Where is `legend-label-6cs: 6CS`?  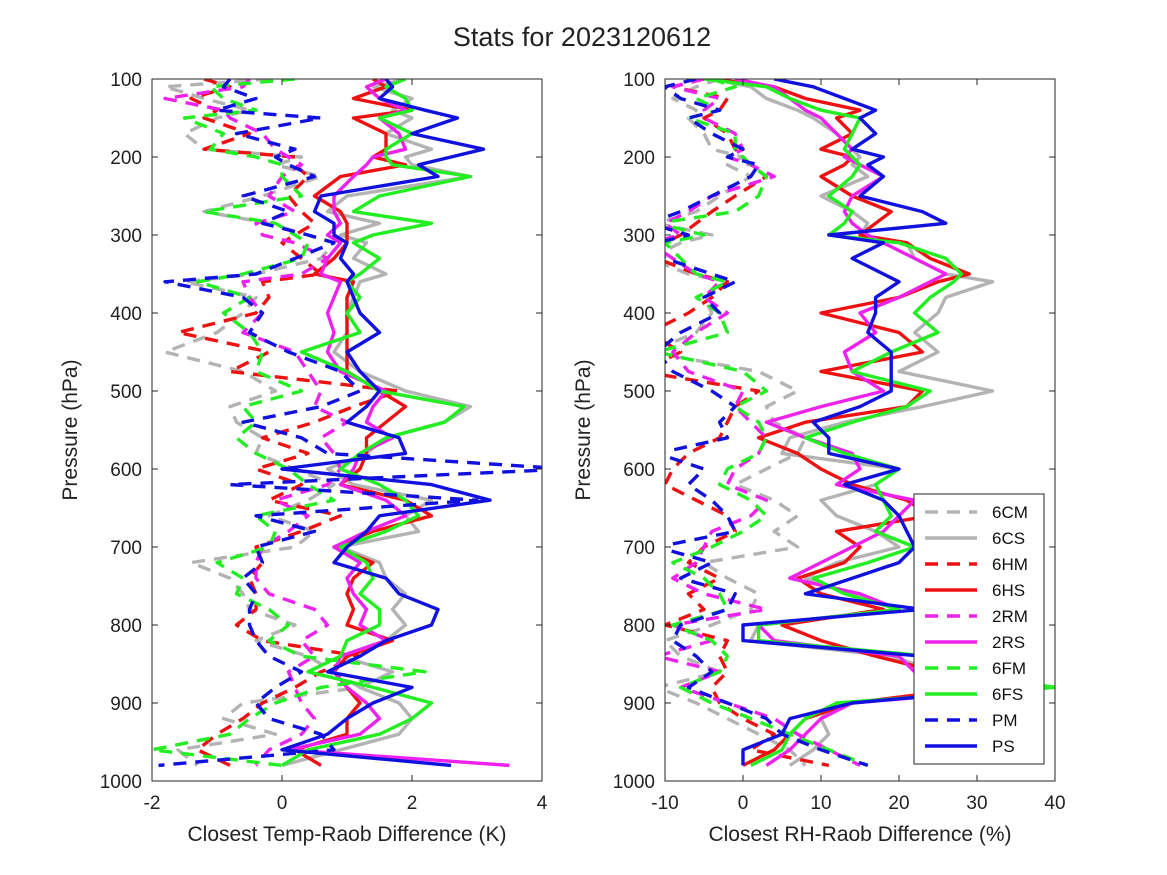
legend-label-6cs: 6CS is located at coordinates (1008, 538).